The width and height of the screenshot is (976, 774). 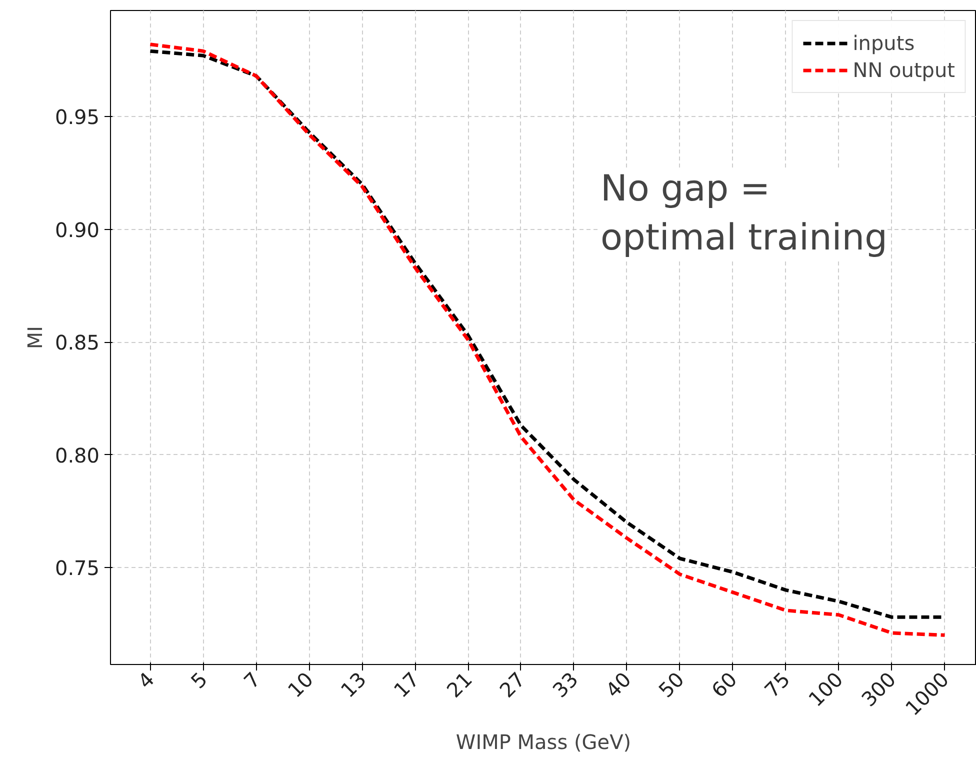 What do you see at coordinates (544, 742) in the screenshot?
I see `x-axis-title: WIMP Mass (GeV)` at bounding box center [544, 742].